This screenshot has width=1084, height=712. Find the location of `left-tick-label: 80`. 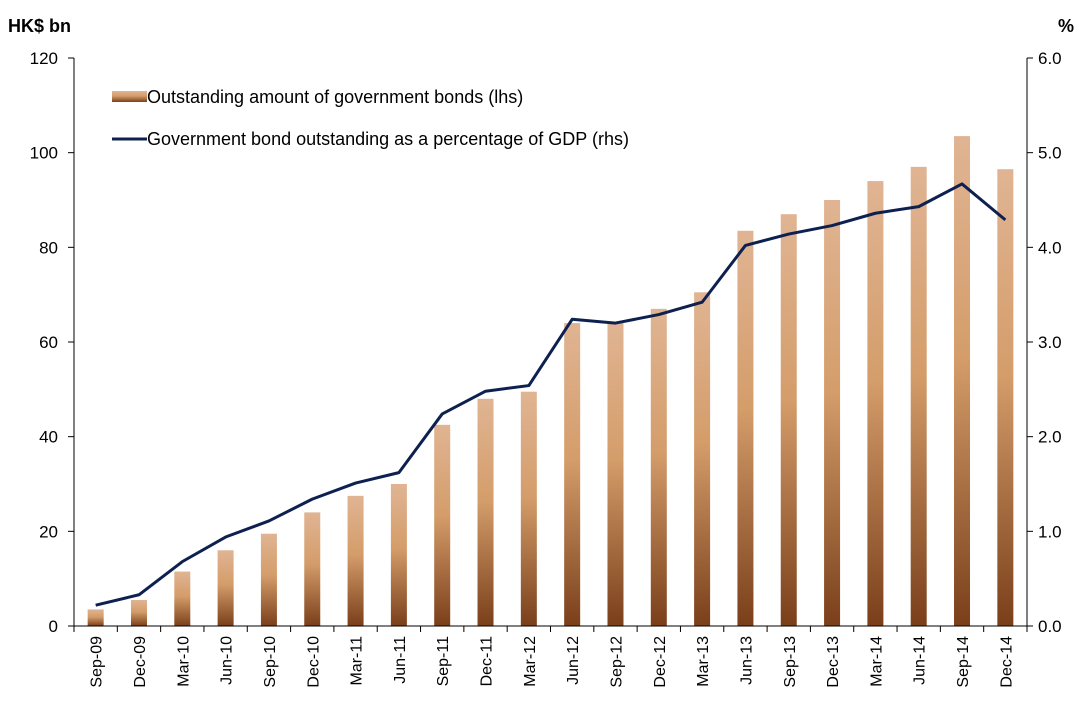

left-tick-label: 80 is located at coordinates (48, 247).